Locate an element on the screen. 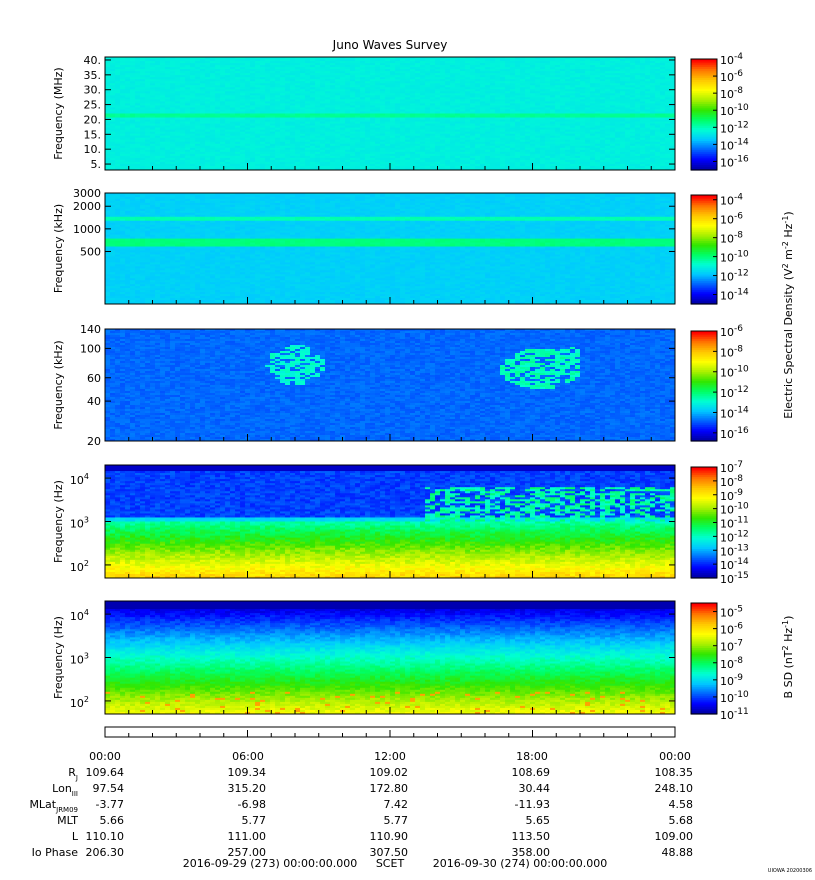 Image resolution: width=815 pixels, height=880 pixels. y-axis-label: Frequency (MHz) is located at coordinates (58, 113).